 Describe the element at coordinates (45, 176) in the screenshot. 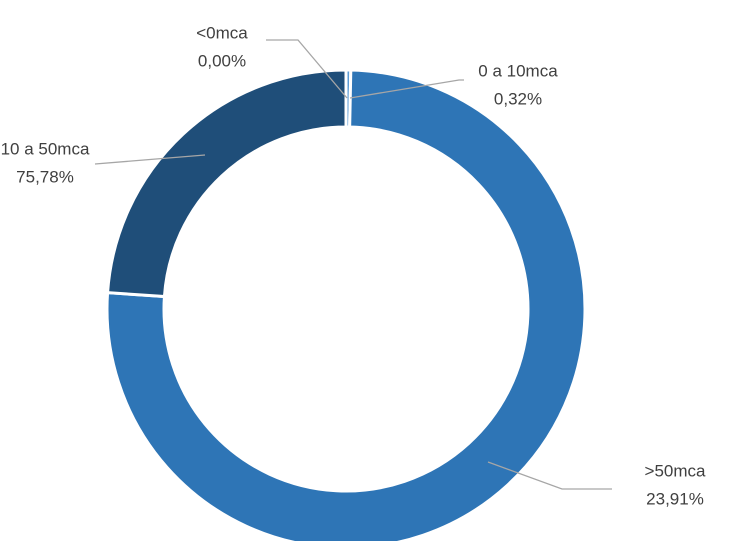

I see `value-label: 75,78%` at that location.